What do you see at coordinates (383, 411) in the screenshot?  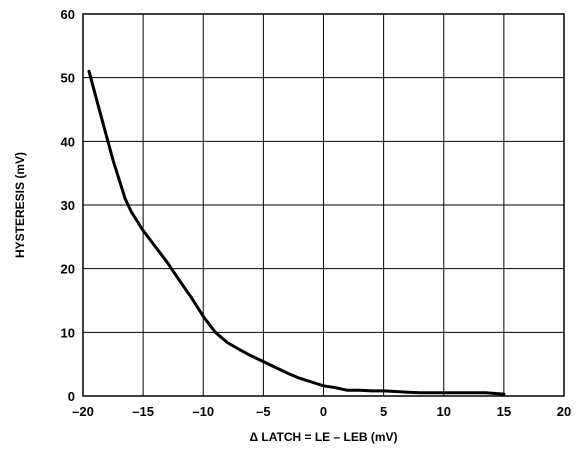 I see `x-tick-label: 5` at bounding box center [383, 411].